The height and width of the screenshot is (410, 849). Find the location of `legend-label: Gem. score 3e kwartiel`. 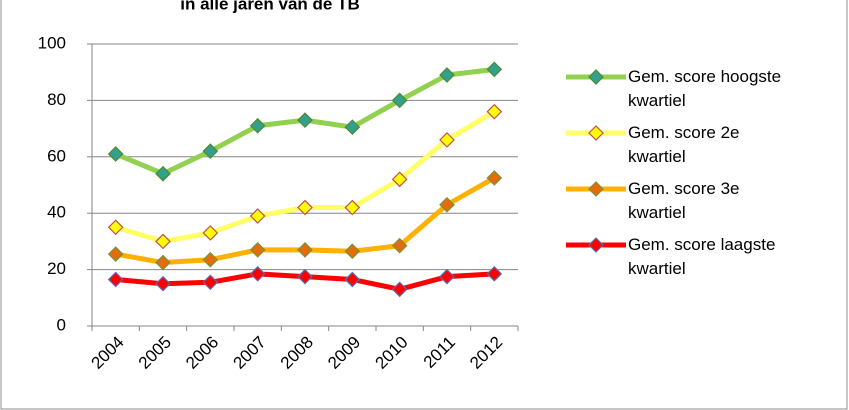

legend-label: Gem. score 3e kwartiel is located at coordinates (684, 200).